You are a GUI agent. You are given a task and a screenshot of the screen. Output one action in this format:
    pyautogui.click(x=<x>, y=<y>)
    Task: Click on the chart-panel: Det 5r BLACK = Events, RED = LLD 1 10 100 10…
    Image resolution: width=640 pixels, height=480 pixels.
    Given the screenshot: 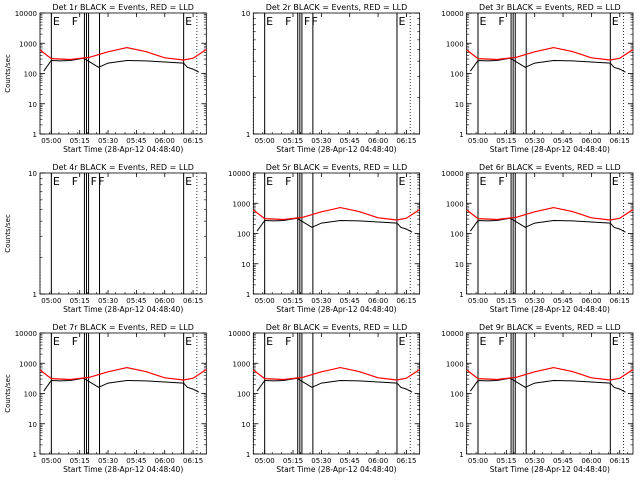 What is the action you would take?
    pyautogui.click(x=324, y=238)
    